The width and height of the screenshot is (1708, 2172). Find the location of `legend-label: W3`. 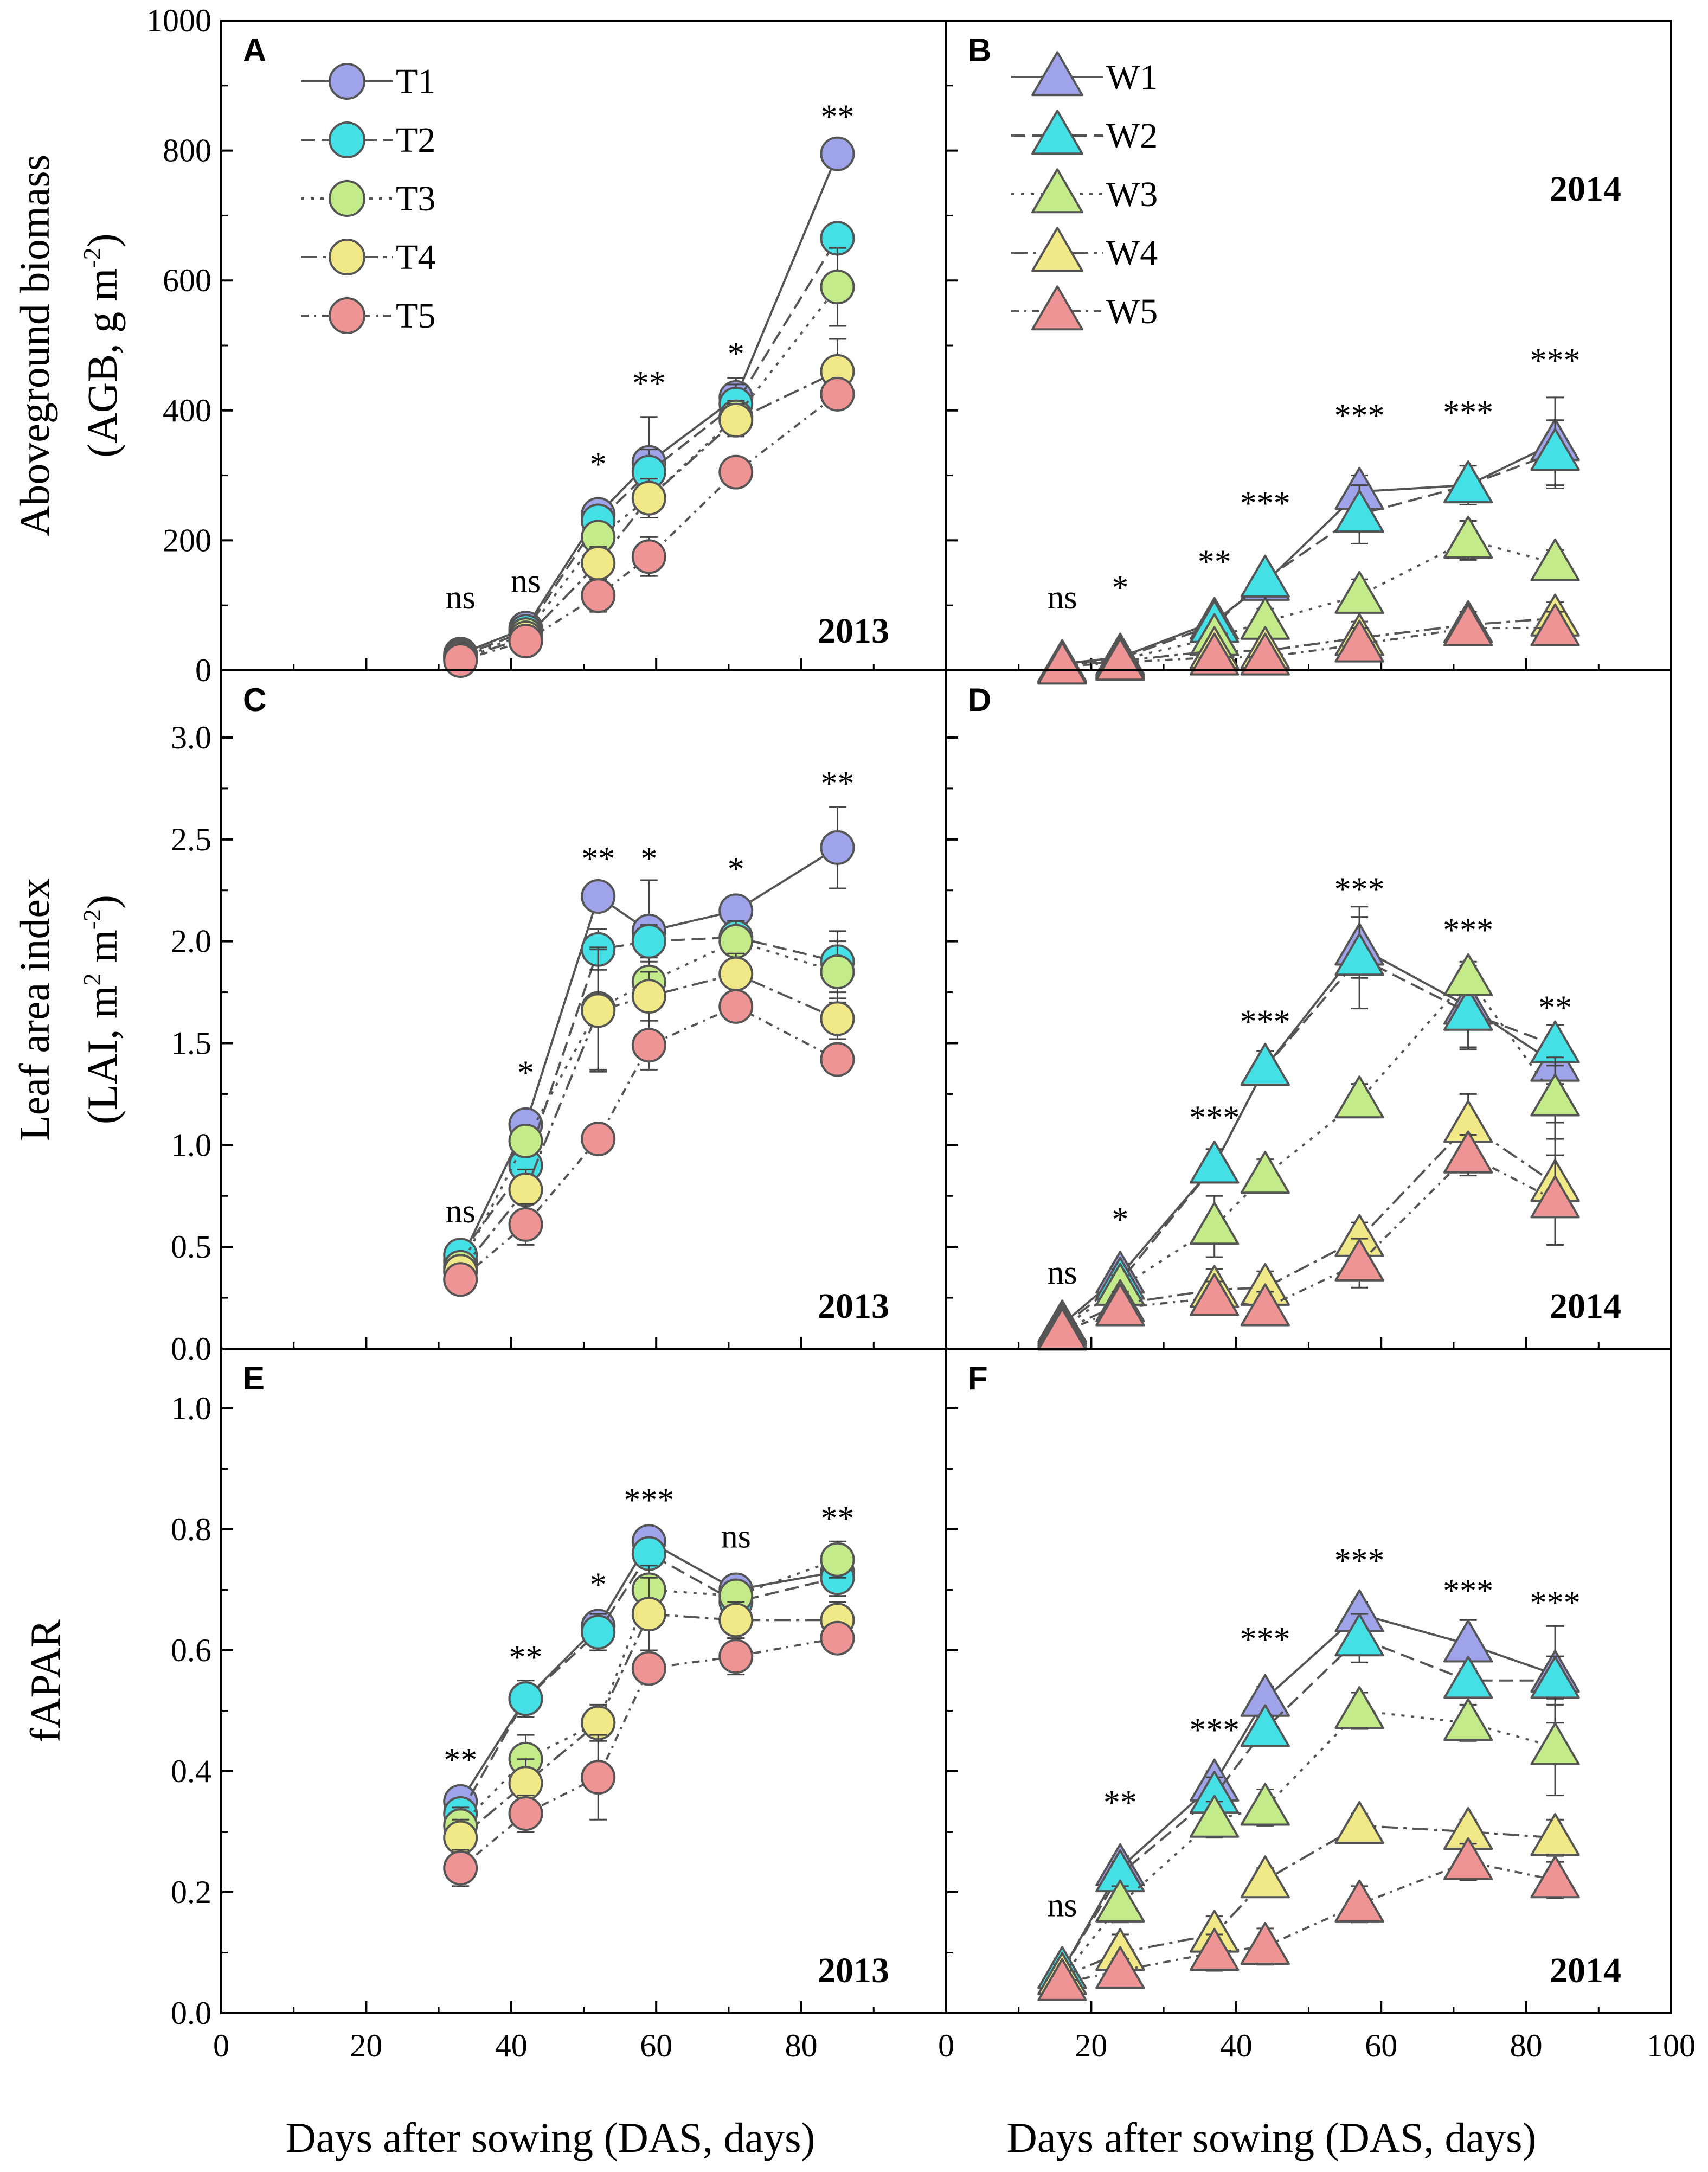

legend-label: W3 is located at coordinates (1132, 195).